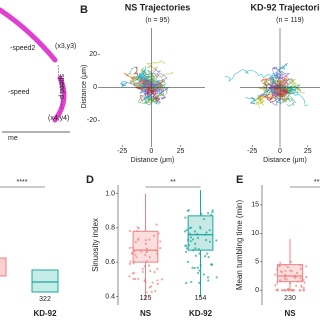  Describe the element at coordinates (65, 46) in the screenshot. I see `label: (x3,y3)` at that location.